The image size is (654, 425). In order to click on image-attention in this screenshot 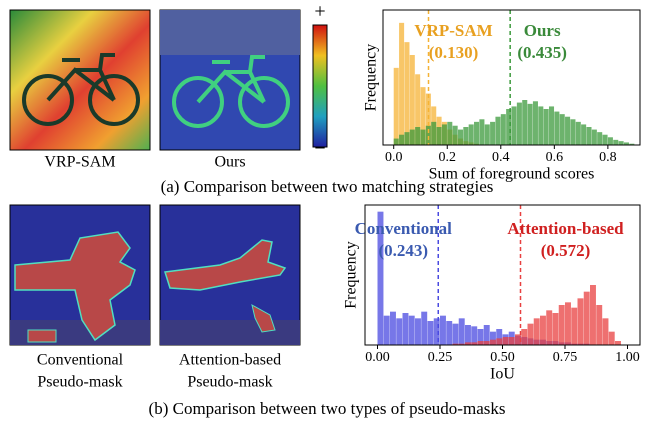, I will do `click(230, 275)`.